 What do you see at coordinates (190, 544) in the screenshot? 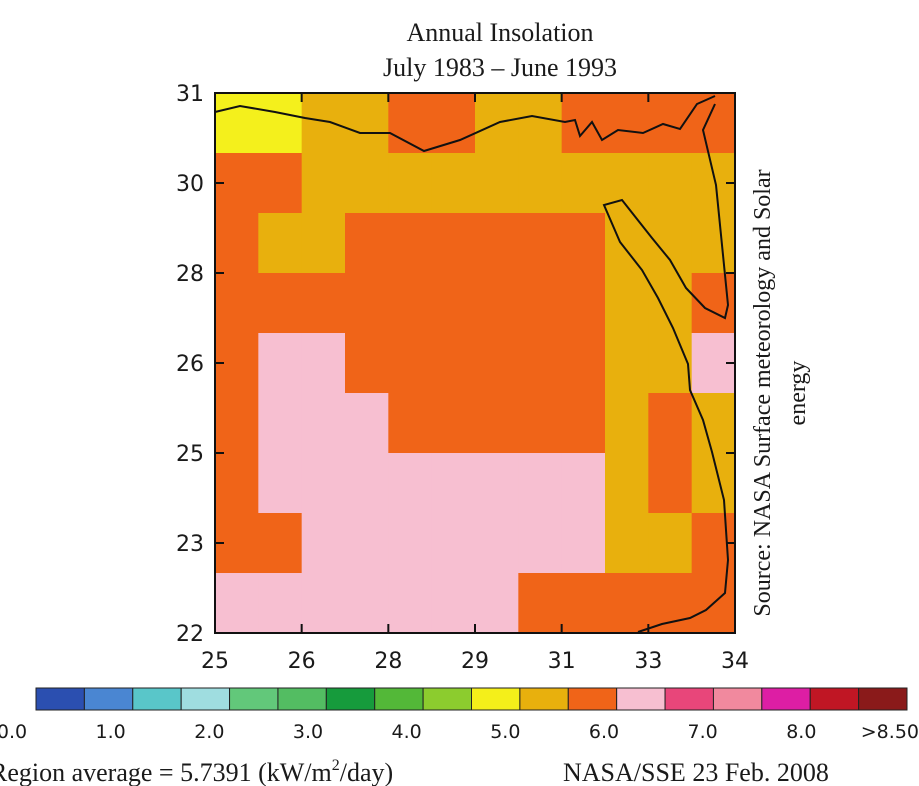
I see `y-tick-label: 23` at bounding box center [190, 544].